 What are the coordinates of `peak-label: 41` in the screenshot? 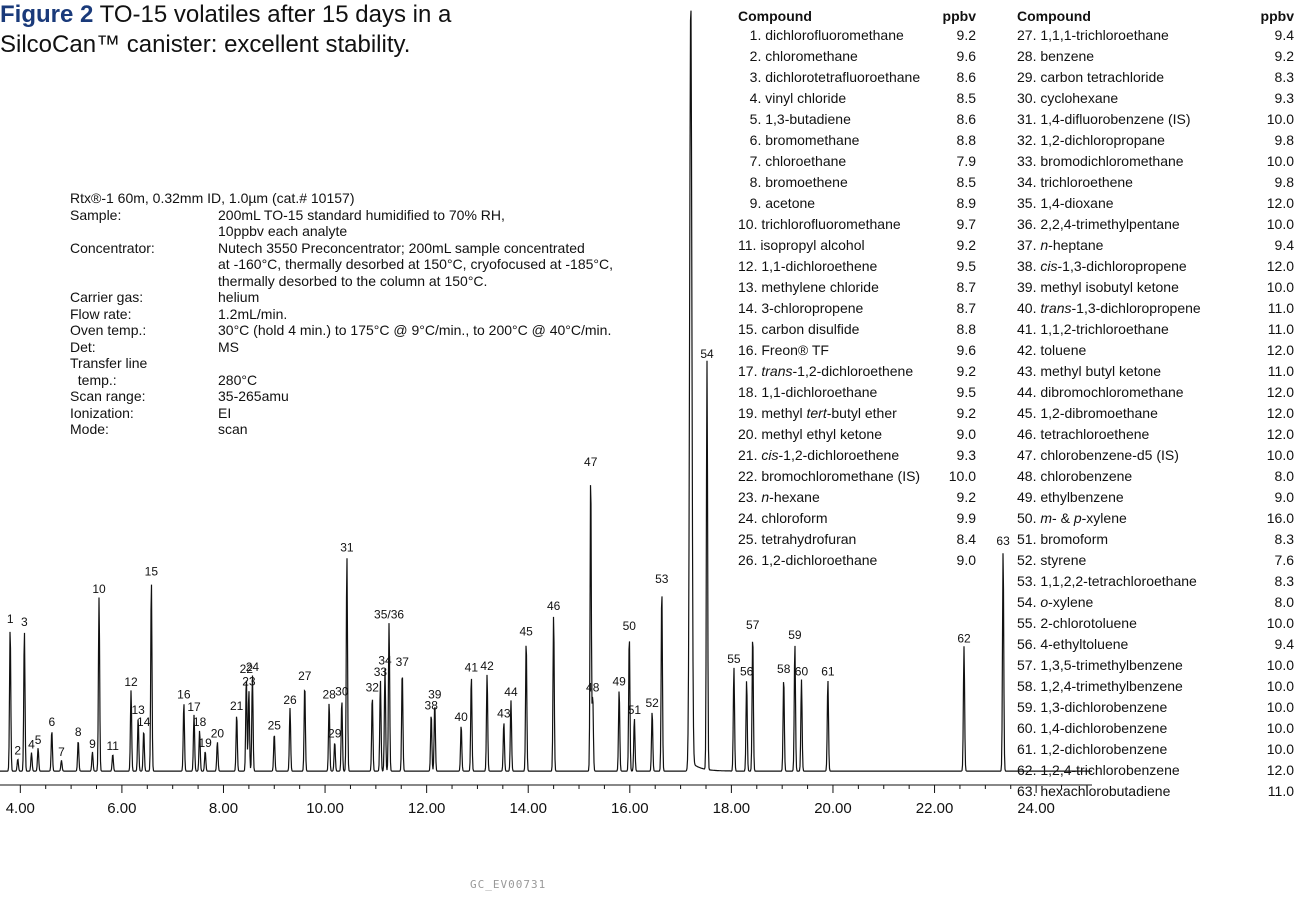 It's located at (472, 668).